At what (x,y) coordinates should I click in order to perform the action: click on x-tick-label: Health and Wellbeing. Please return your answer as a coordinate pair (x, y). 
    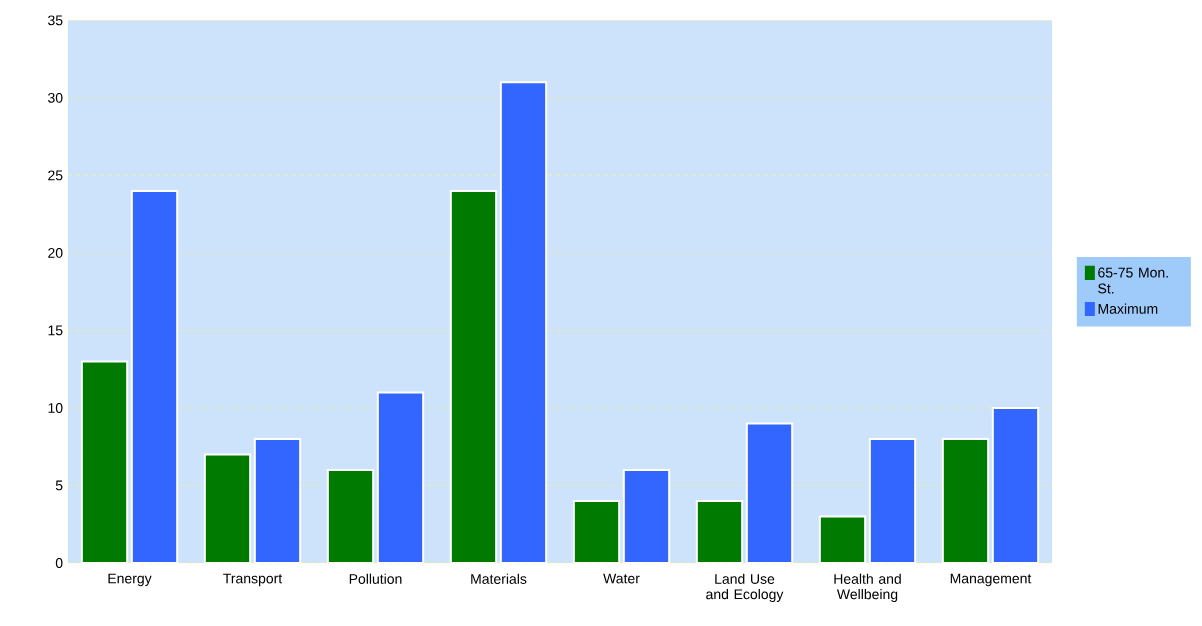
    Looking at the image, I should click on (867, 588).